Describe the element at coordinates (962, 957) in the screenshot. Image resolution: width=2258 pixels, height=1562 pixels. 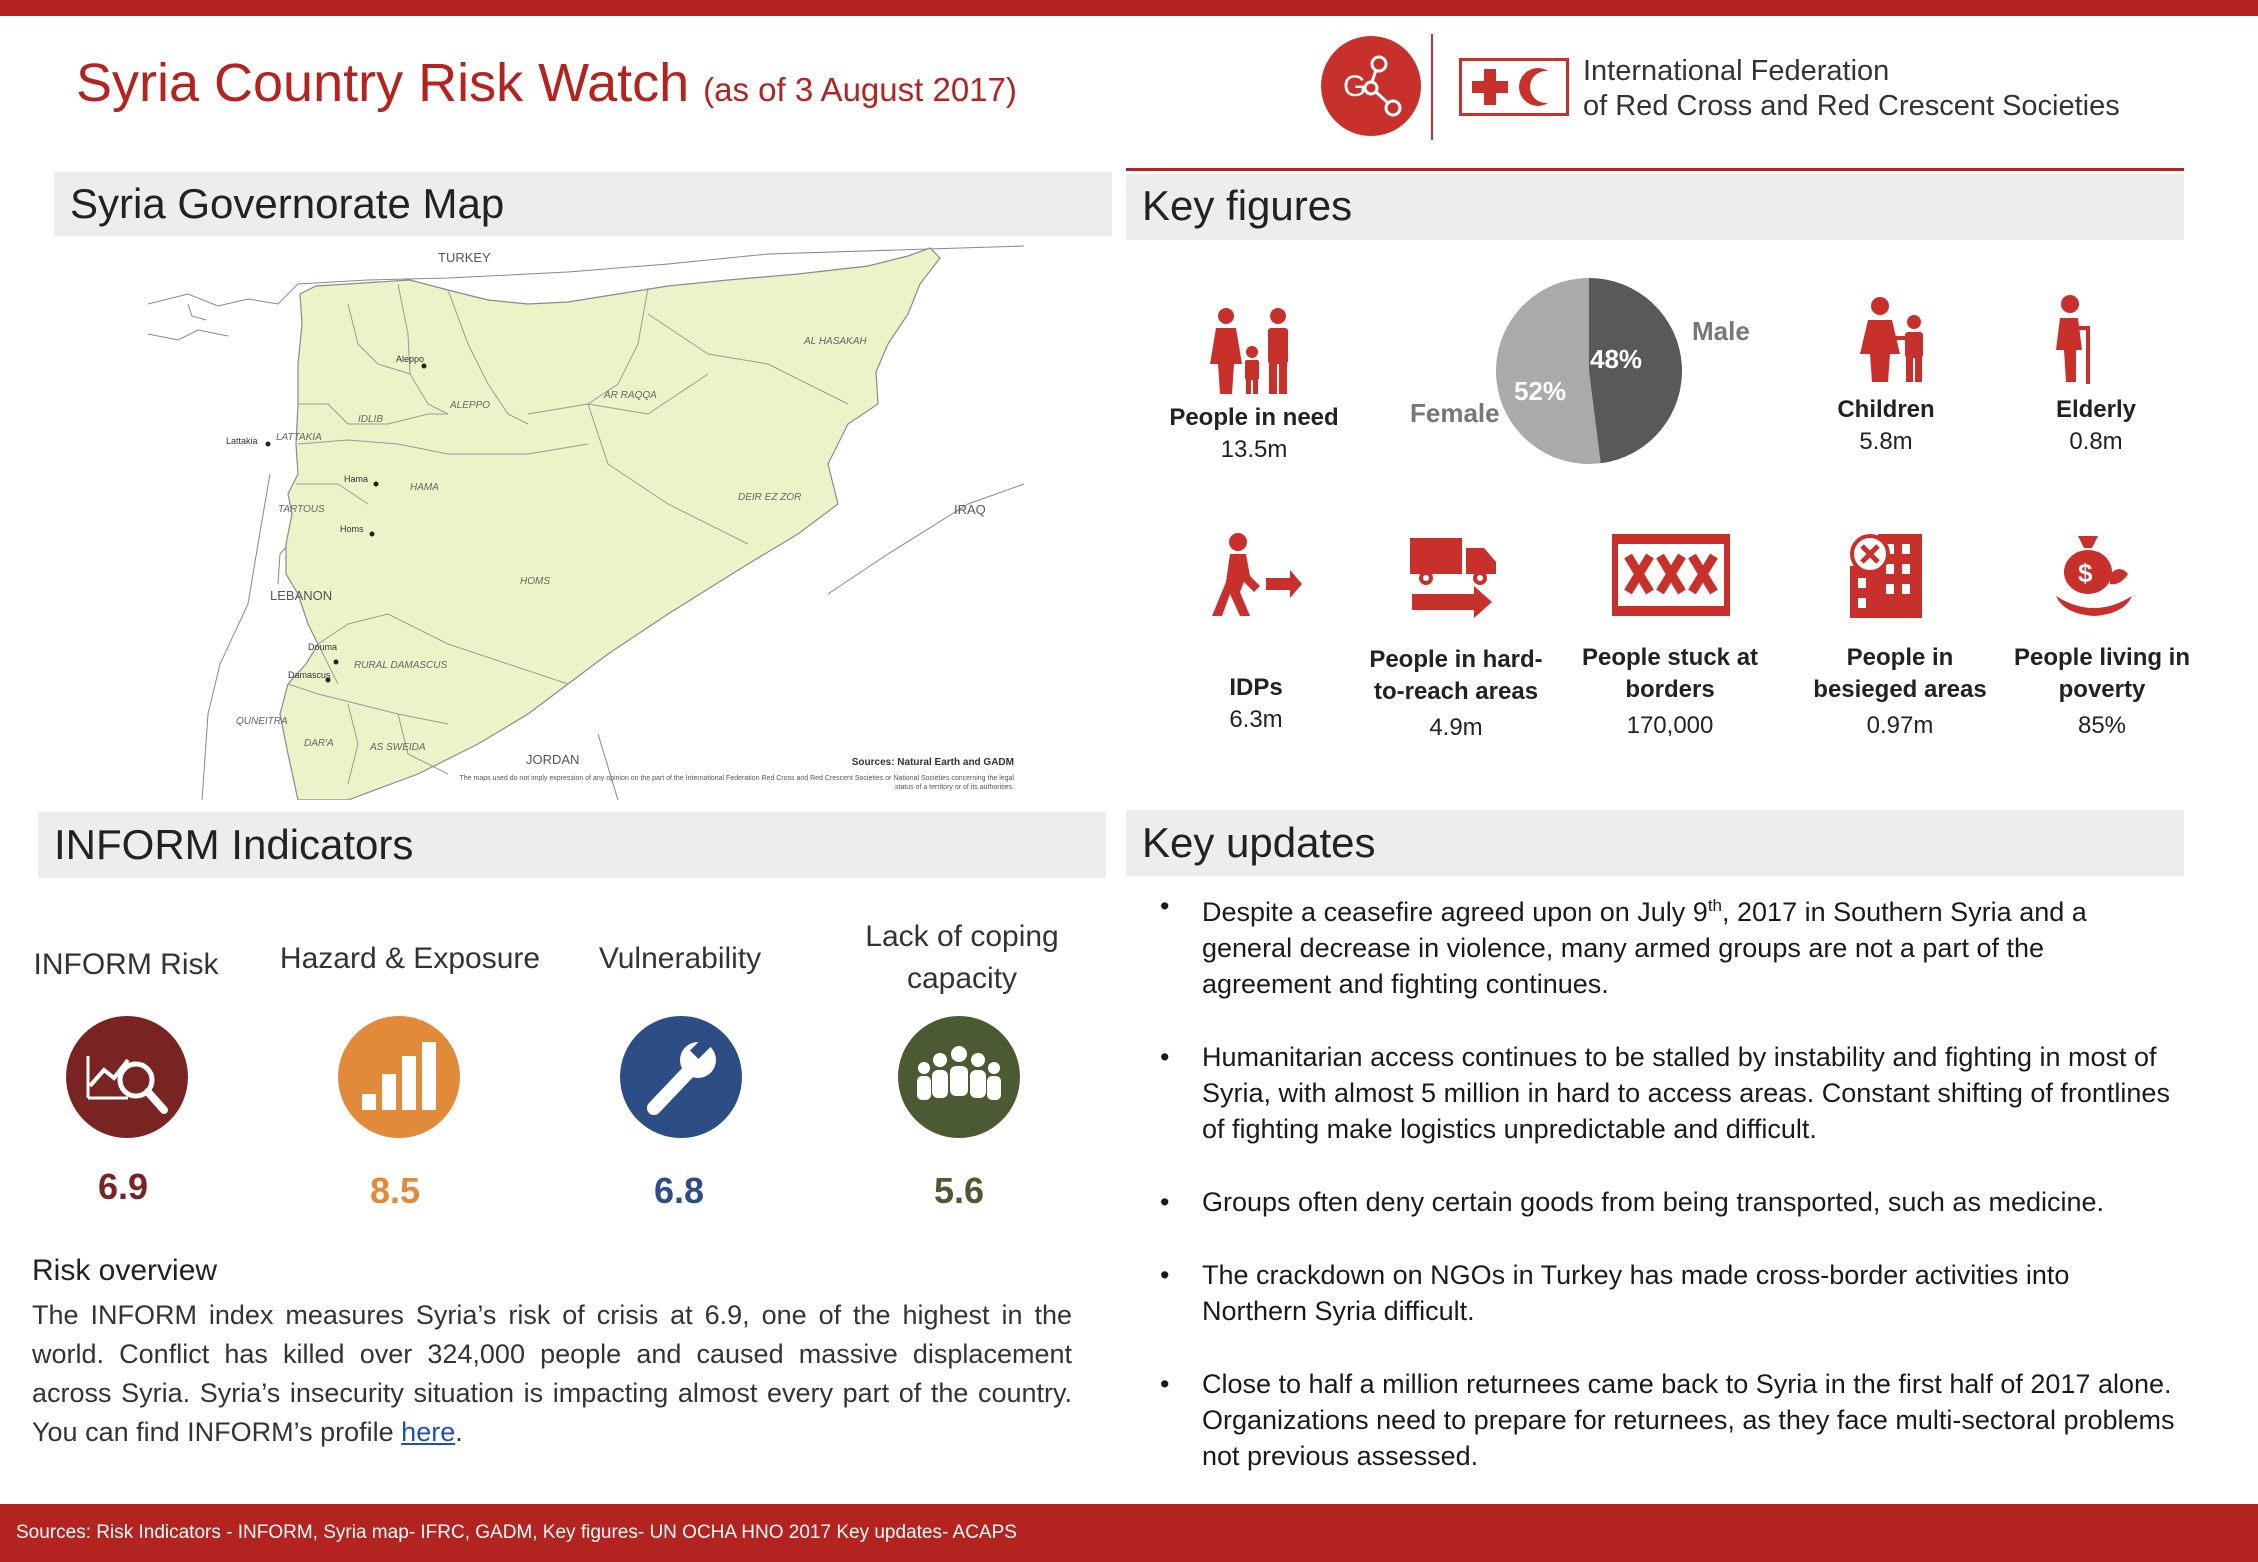
I see `coping-label: Lack of coping capacity` at that location.